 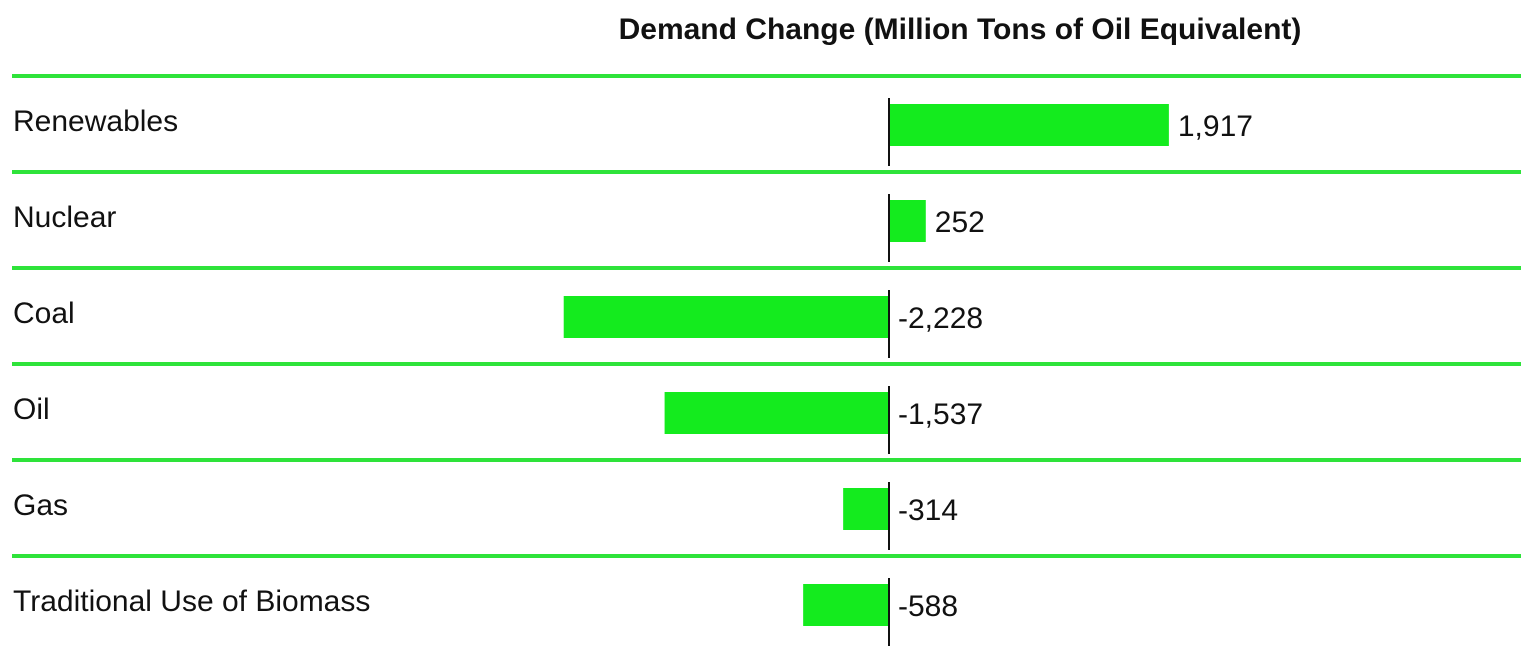 What do you see at coordinates (1215, 126) in the screenshot?
I see `value-label: 1,917` at bounding box center [1215, 126].